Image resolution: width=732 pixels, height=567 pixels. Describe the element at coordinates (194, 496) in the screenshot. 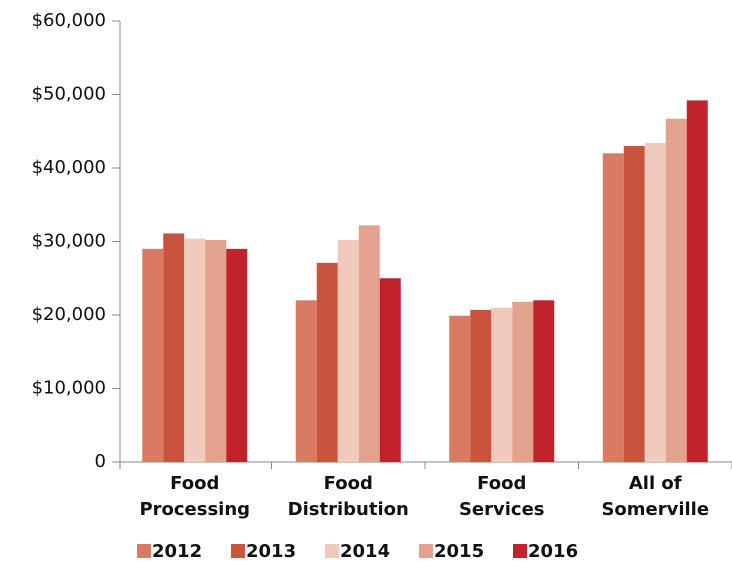

I see `x-tick-label: Food Processing` at that location.